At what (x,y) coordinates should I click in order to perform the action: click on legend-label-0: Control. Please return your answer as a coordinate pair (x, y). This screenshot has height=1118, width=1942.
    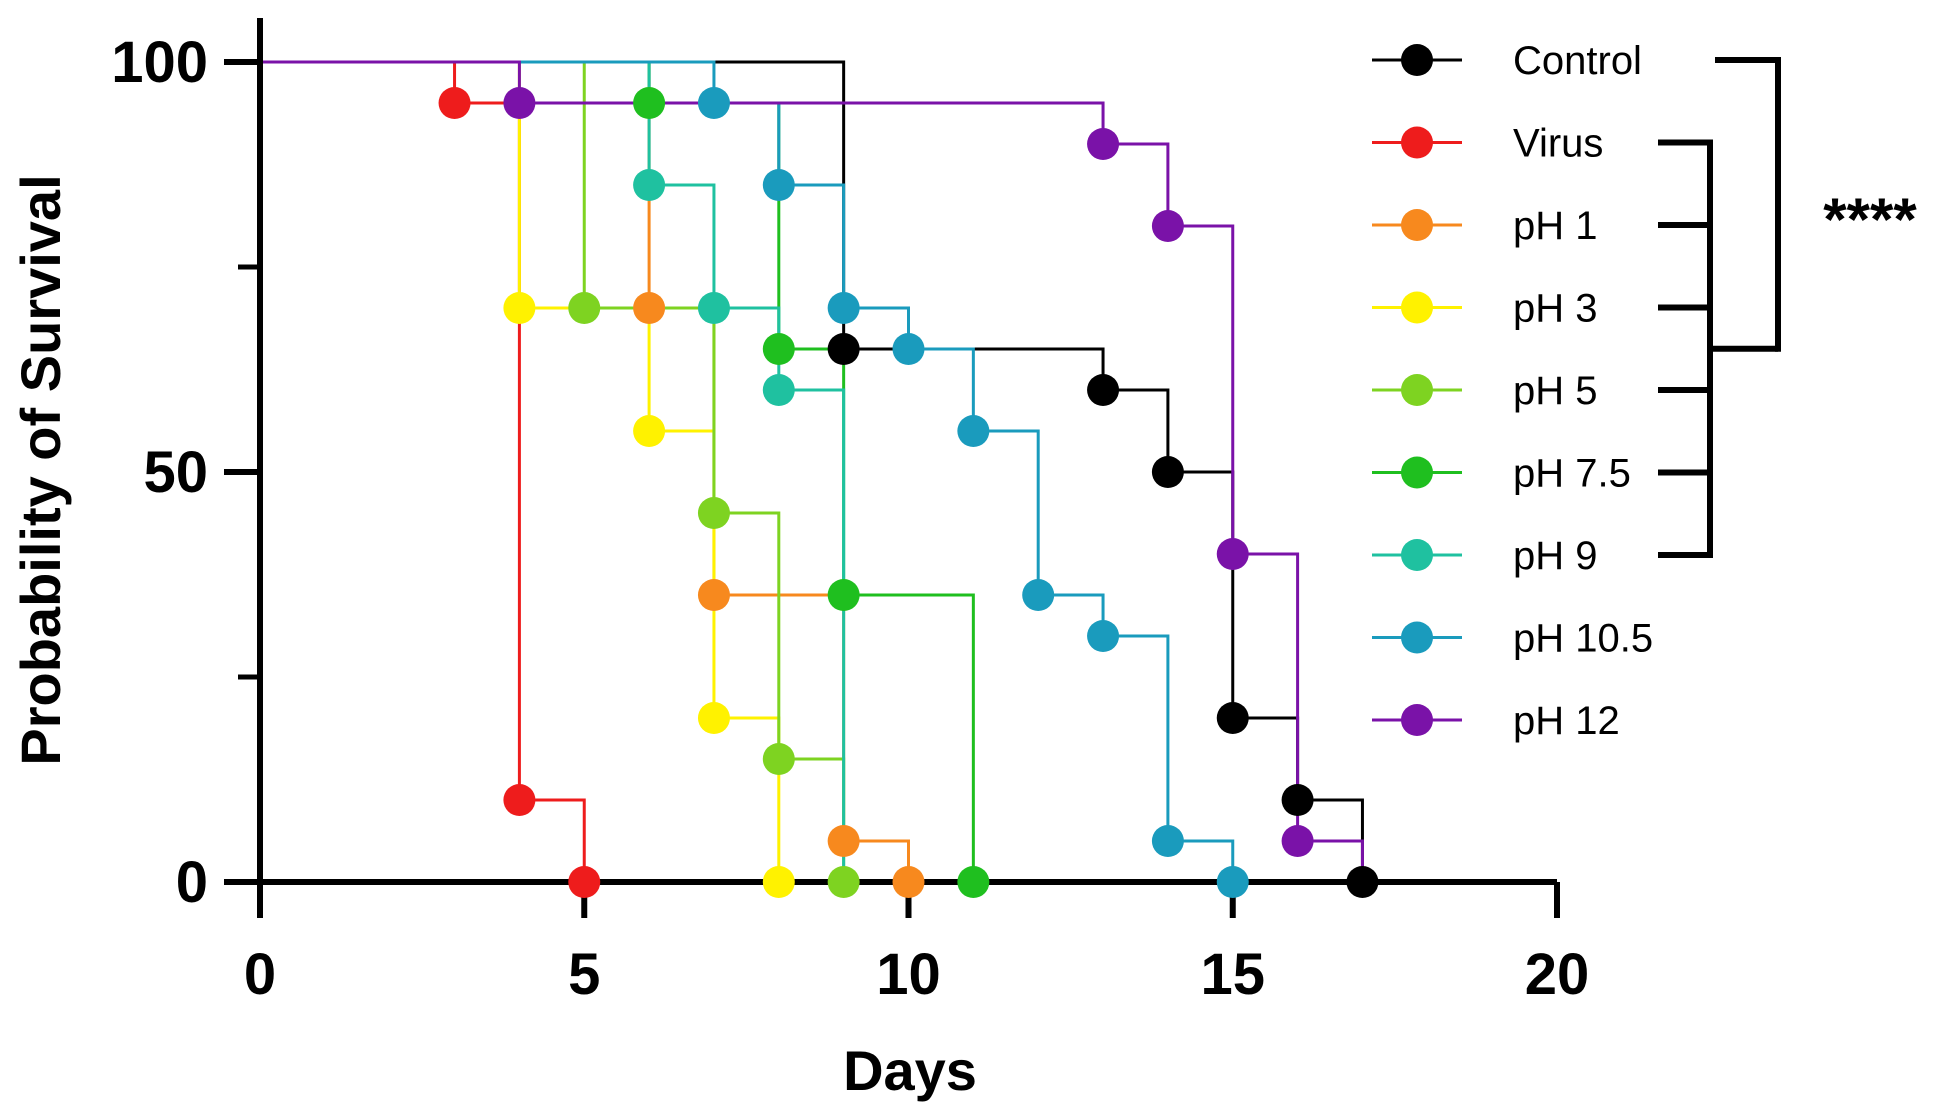
    Looking at the image, I should click on (1577, 61).